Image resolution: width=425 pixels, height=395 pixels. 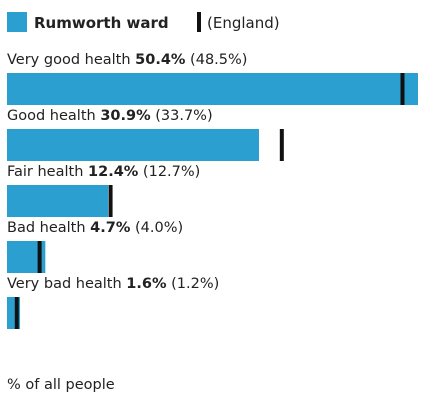 I want to click on comparison-value-label: (4.0%), so click(x=156, y=228).